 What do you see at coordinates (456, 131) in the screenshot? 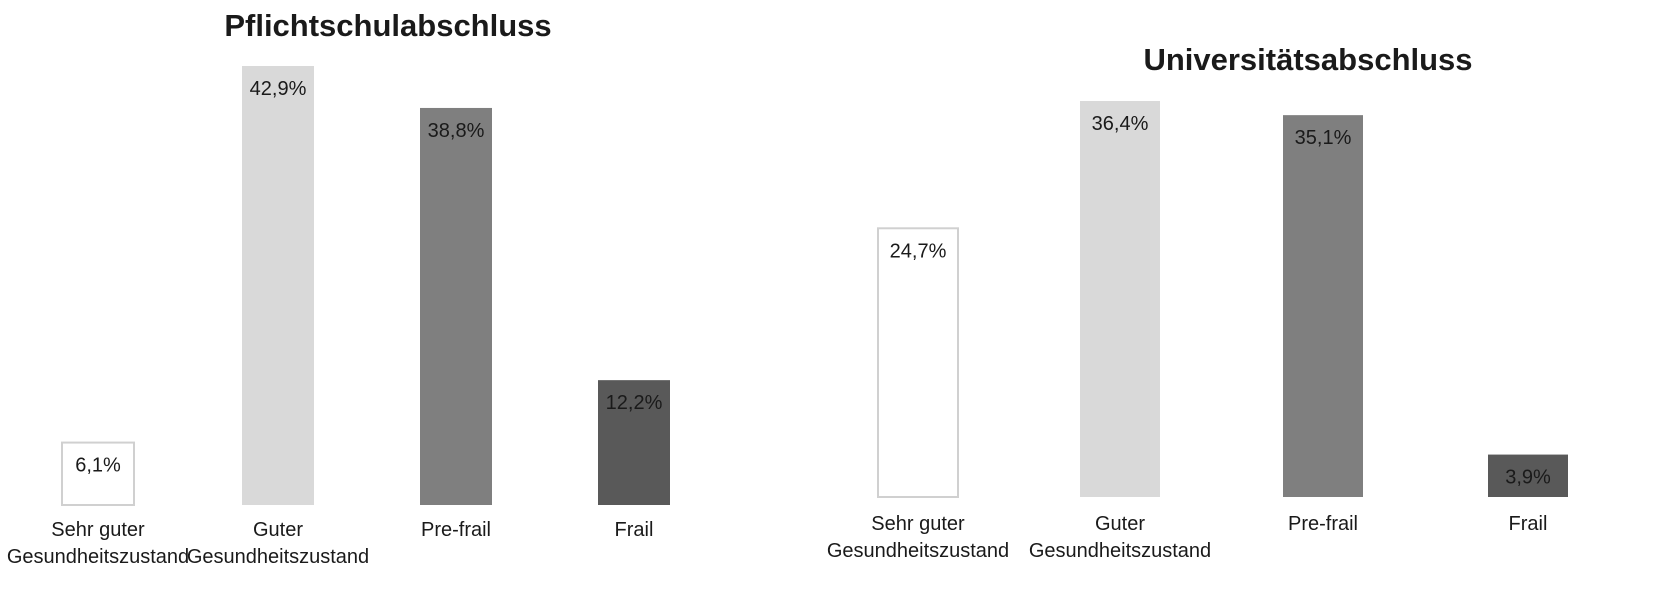
I see `value-label-pre-frail: 38,8%` at bounding box center [456, 131].